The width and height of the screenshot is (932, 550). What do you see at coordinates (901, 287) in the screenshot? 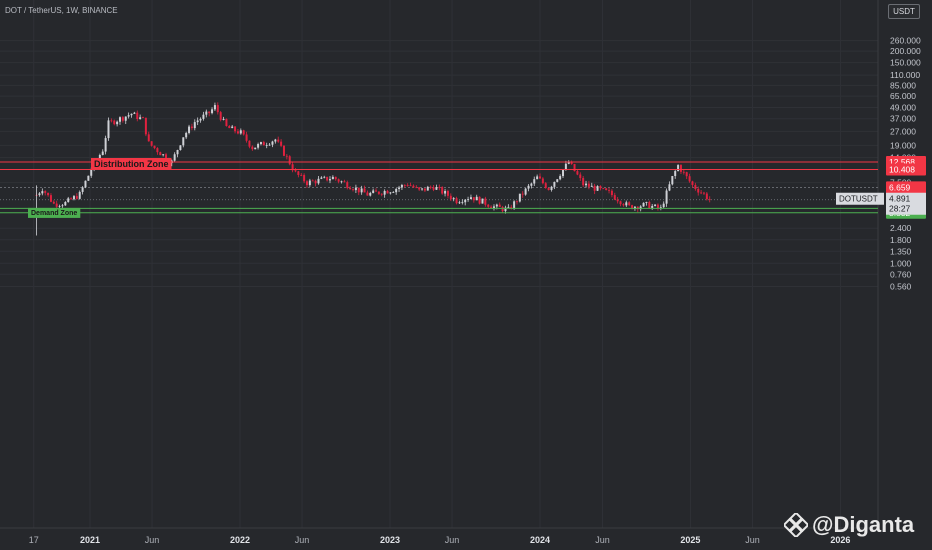
I see `y-tick-label: 0.560` at bounding box center [901, 287].